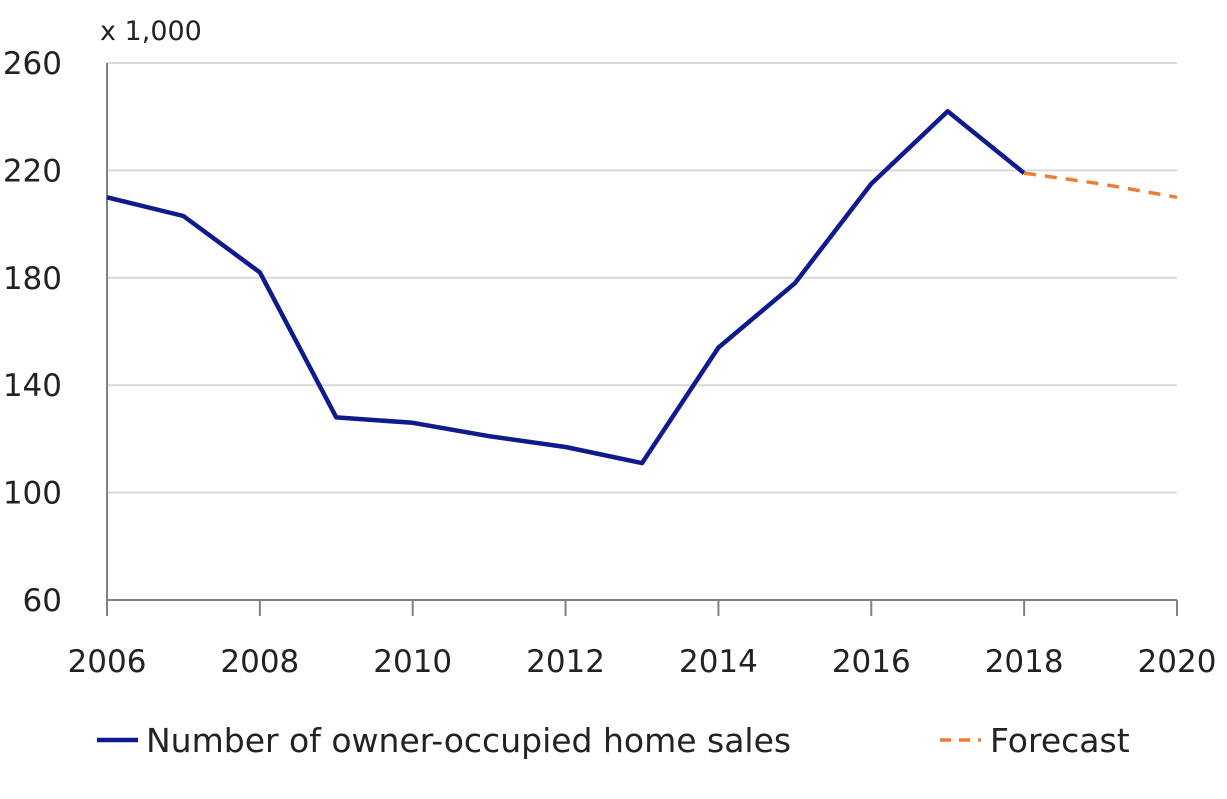  I want to click on y-tick-label: 140, so click(32, 386).